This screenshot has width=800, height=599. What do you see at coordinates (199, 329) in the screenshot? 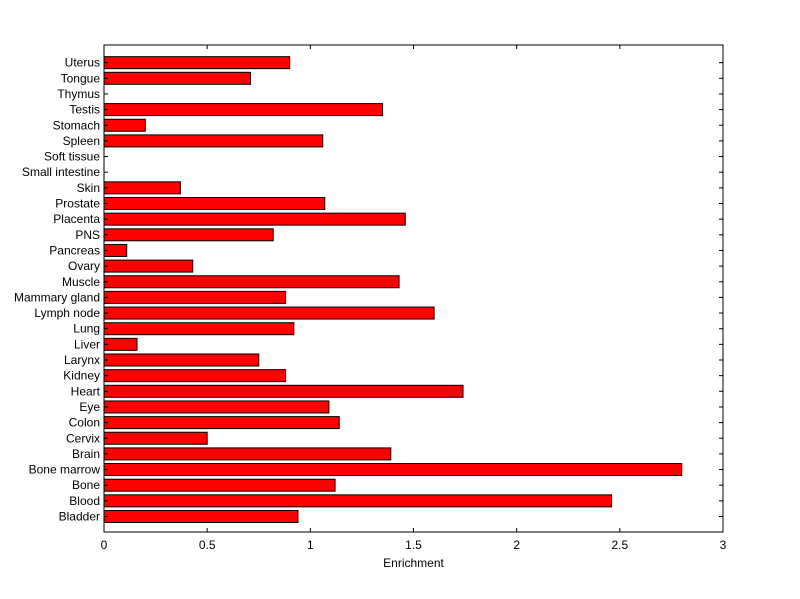
I see `bar-lung` at bounding box center [199, 329].